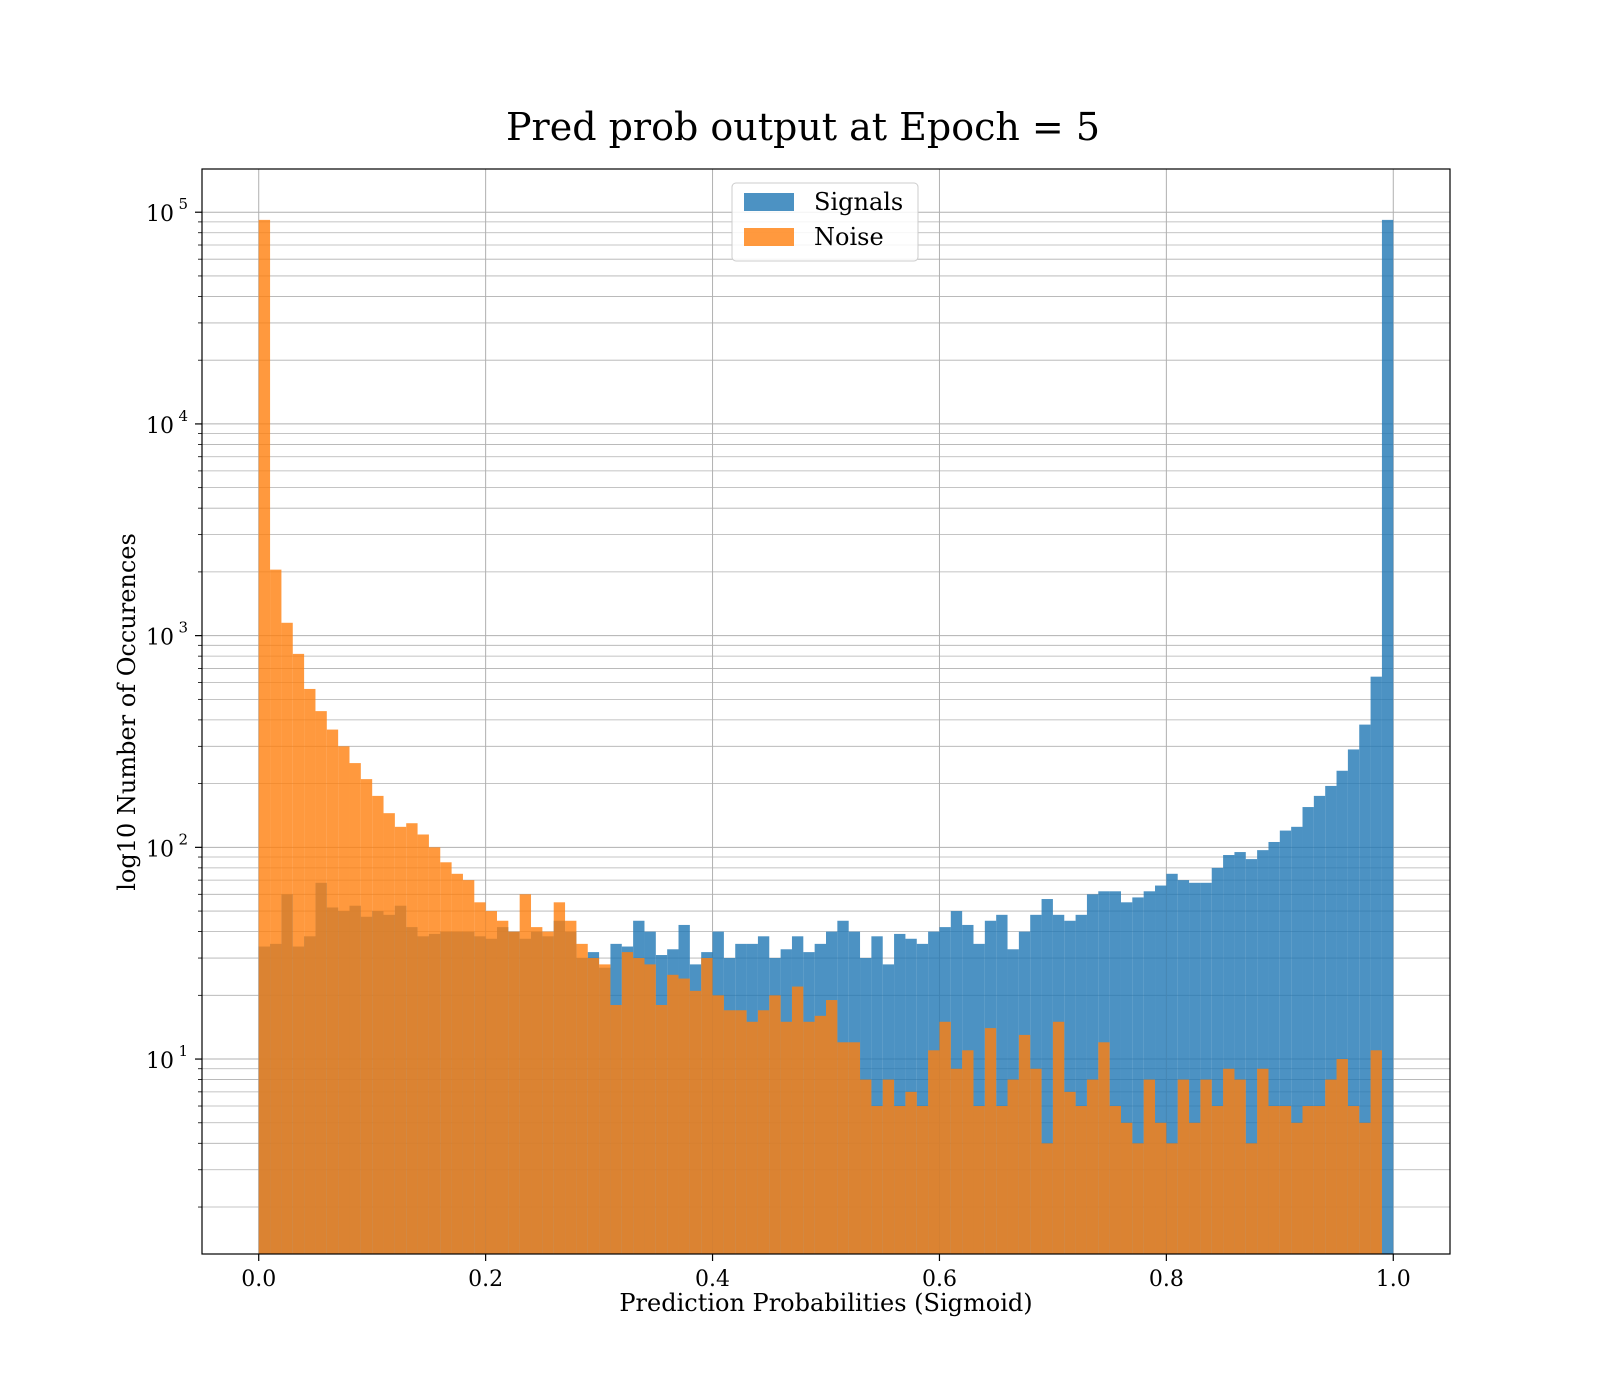 The width and height of the screenshot is (1600, 1400). What do you see at coordinates (825, 1303) in the screenshot?
I see `x-axis-label: Prediction Probabilities (Sigmoid)` at bounding box center [825, 1303].